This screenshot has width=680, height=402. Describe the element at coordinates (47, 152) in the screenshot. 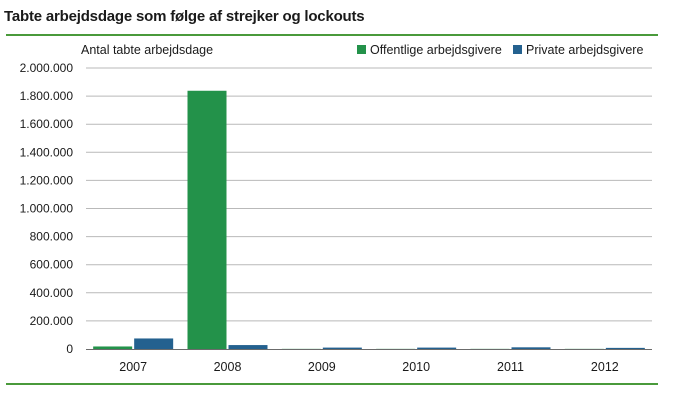

I see `y-tick-label: 1.400.000` at that location.